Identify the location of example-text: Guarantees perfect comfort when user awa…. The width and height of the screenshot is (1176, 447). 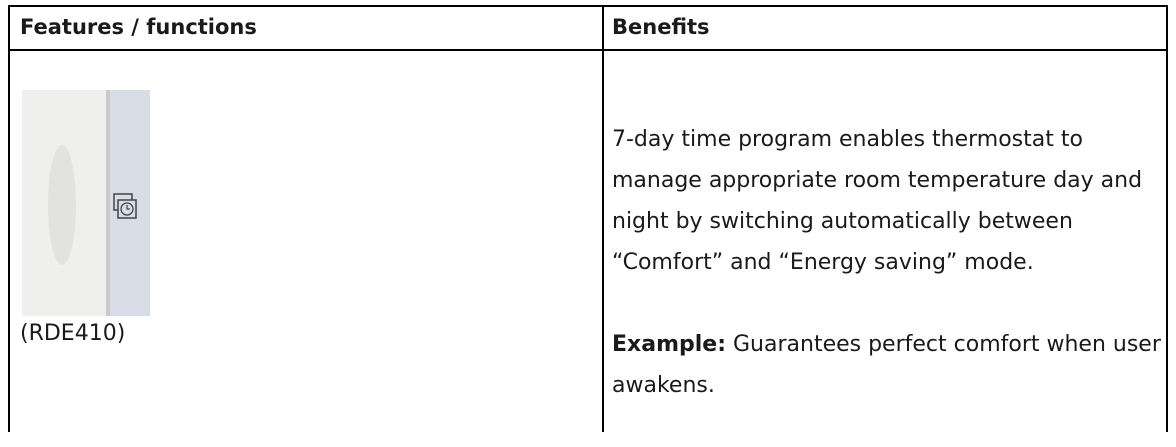
(886, 365).